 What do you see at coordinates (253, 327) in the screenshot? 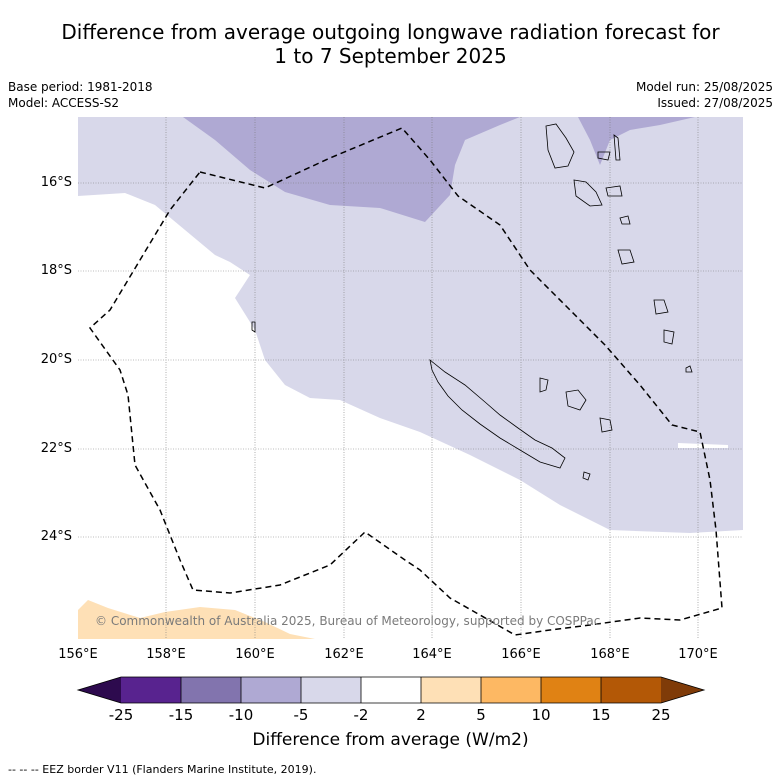
I see `chesterfield-islet` at bounding box center [253, 327].